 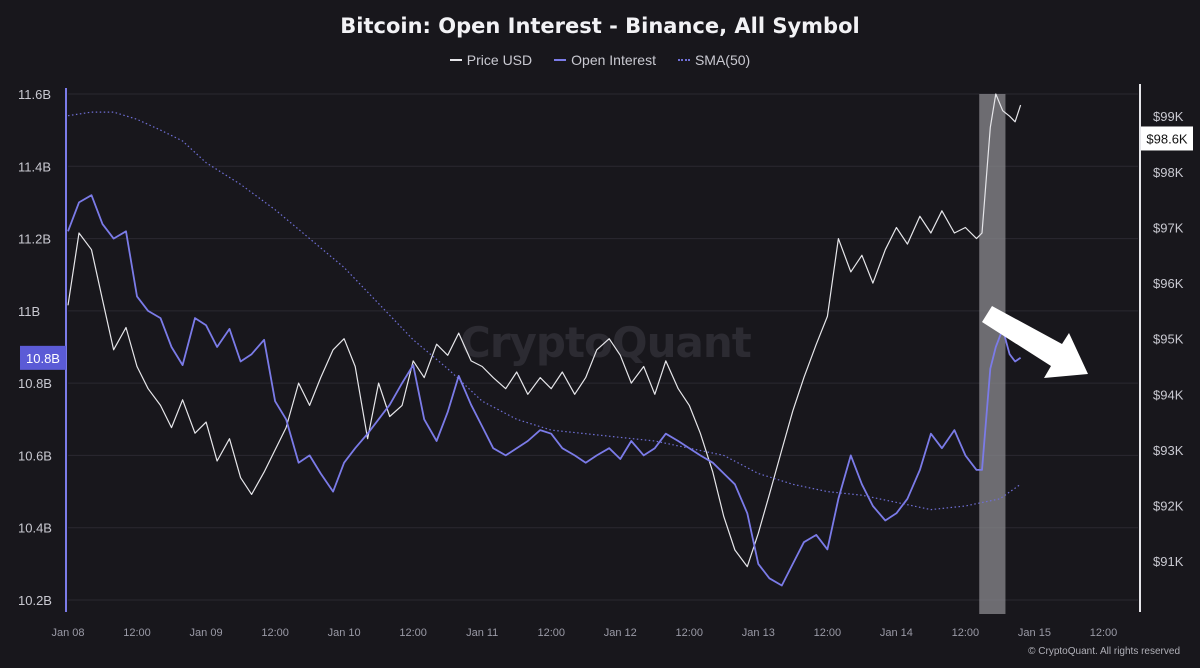 What do you see at coordinates (1168, 450) in the screenshot?
I see `y-right-tick-label: $93K` at bounding box center [1168, 450].